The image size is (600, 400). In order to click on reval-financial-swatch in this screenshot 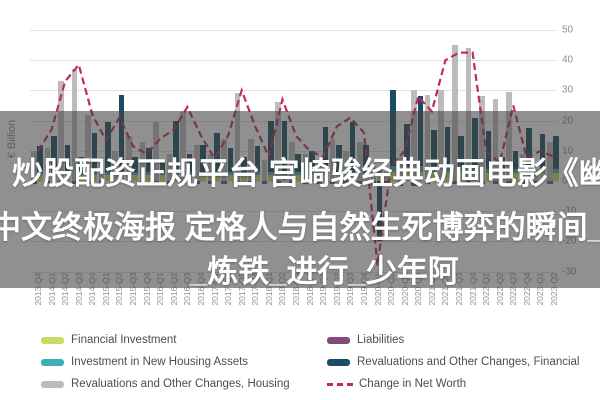, I will do `click(338, 362)`.